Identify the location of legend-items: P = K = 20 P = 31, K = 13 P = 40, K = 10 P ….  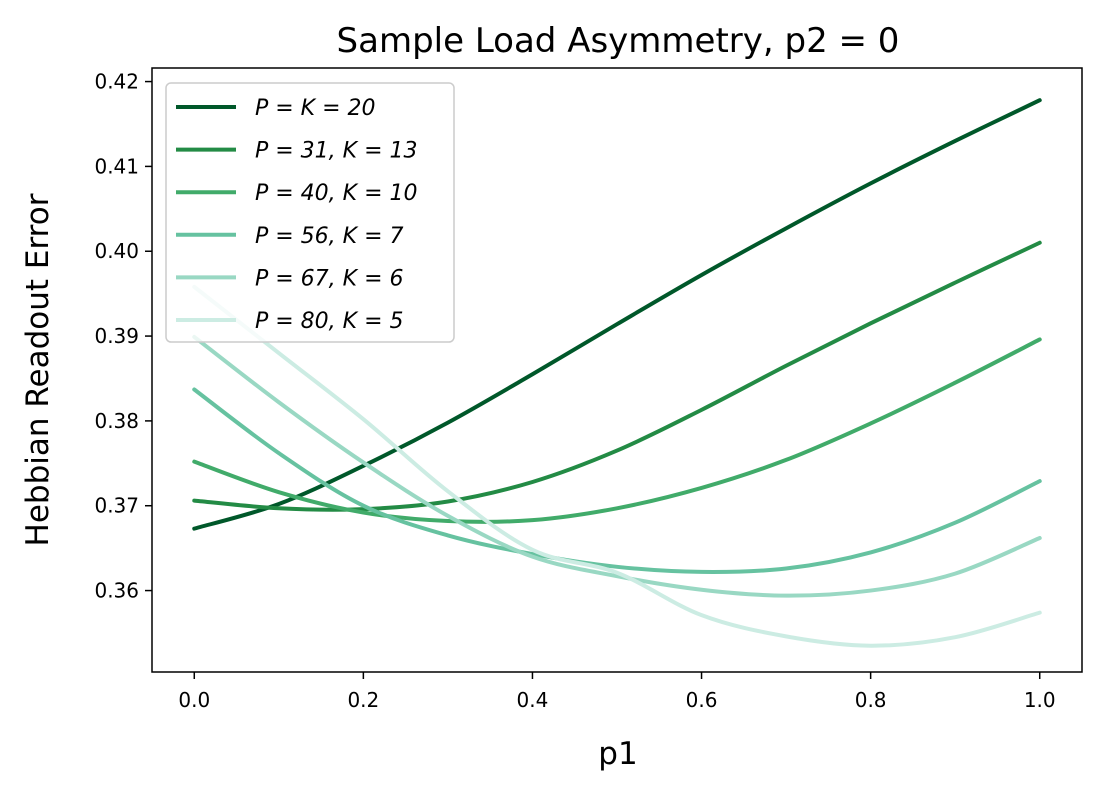
(297, 215).